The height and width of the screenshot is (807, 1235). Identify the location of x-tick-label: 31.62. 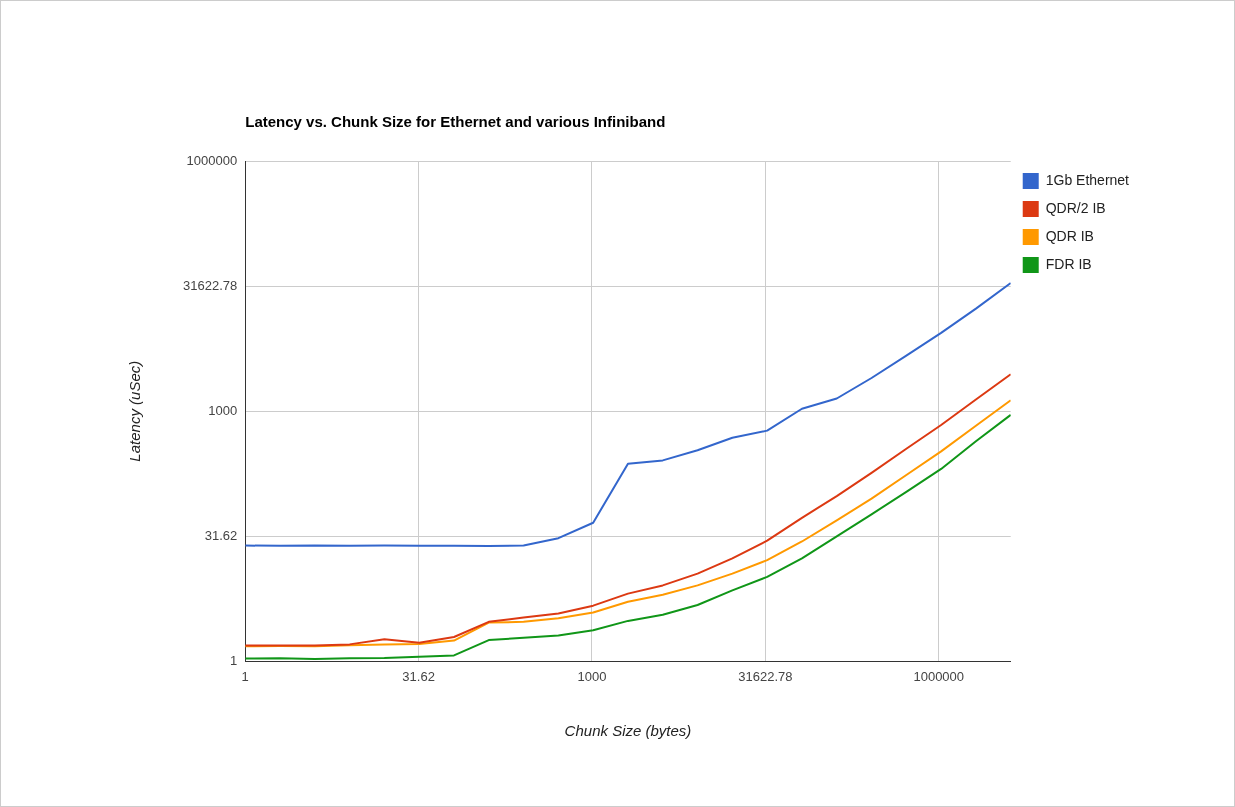
(418, 676).